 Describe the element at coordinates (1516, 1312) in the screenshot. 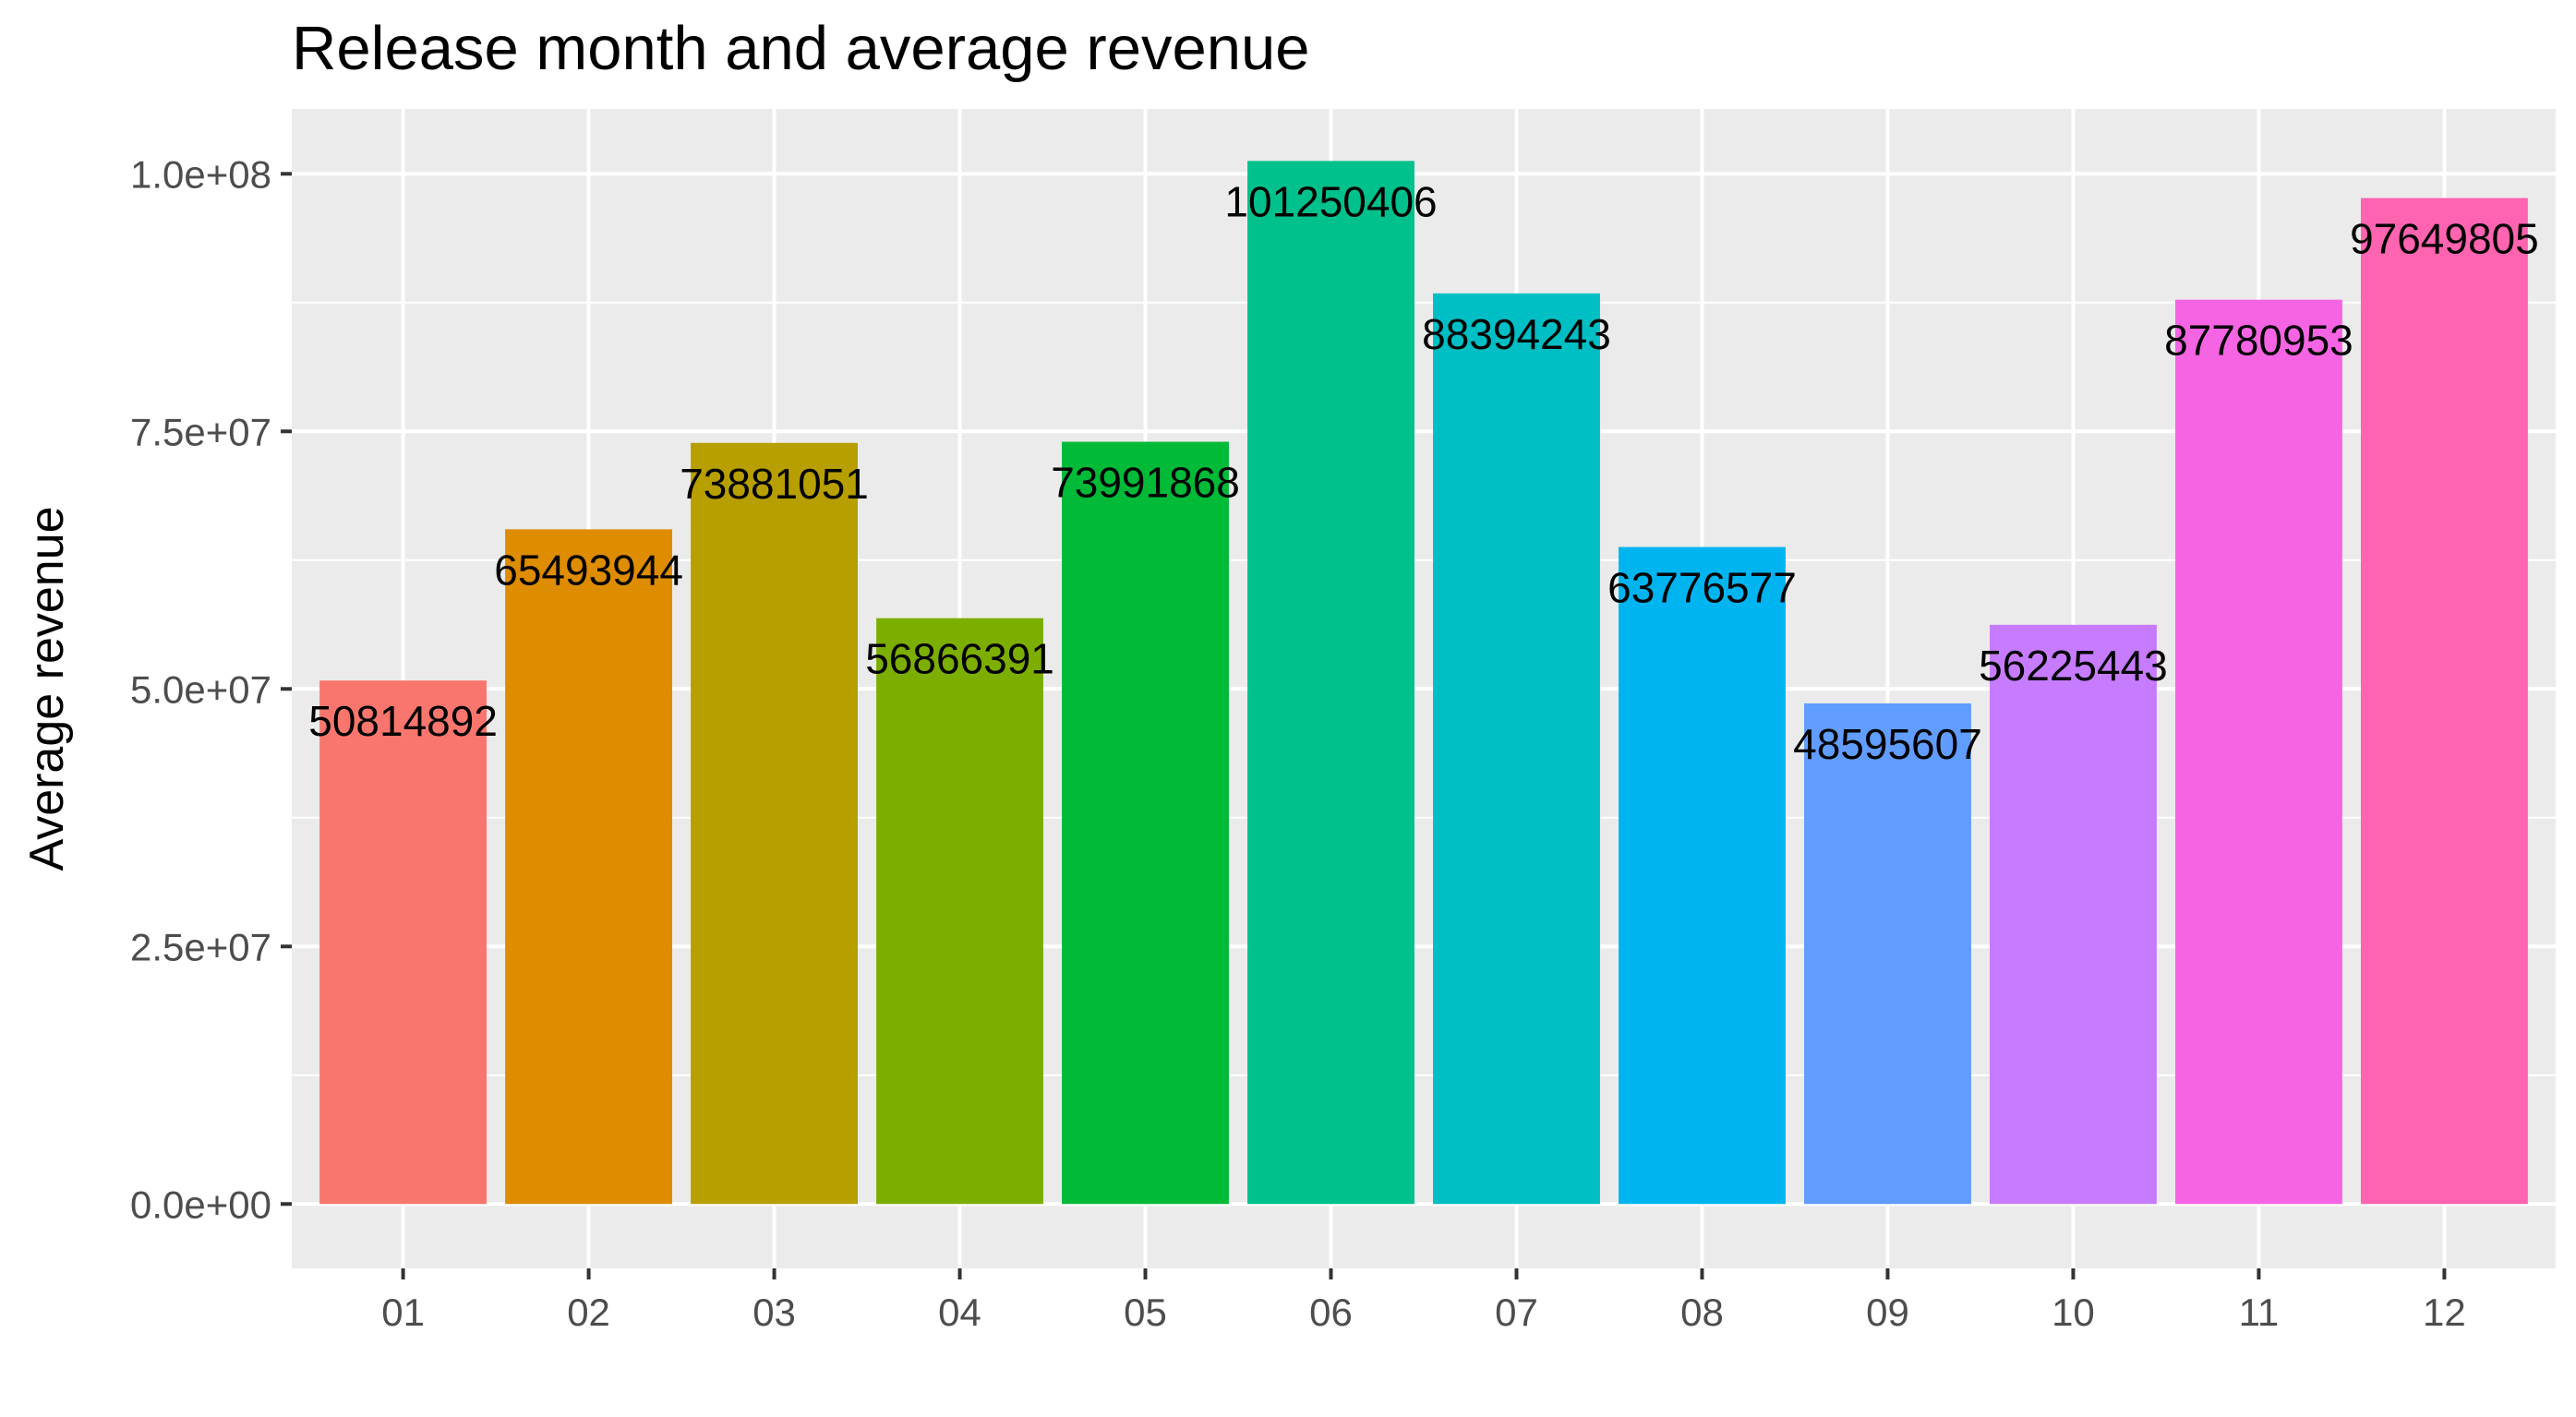

I see `x-tick-label: 07` at that location.